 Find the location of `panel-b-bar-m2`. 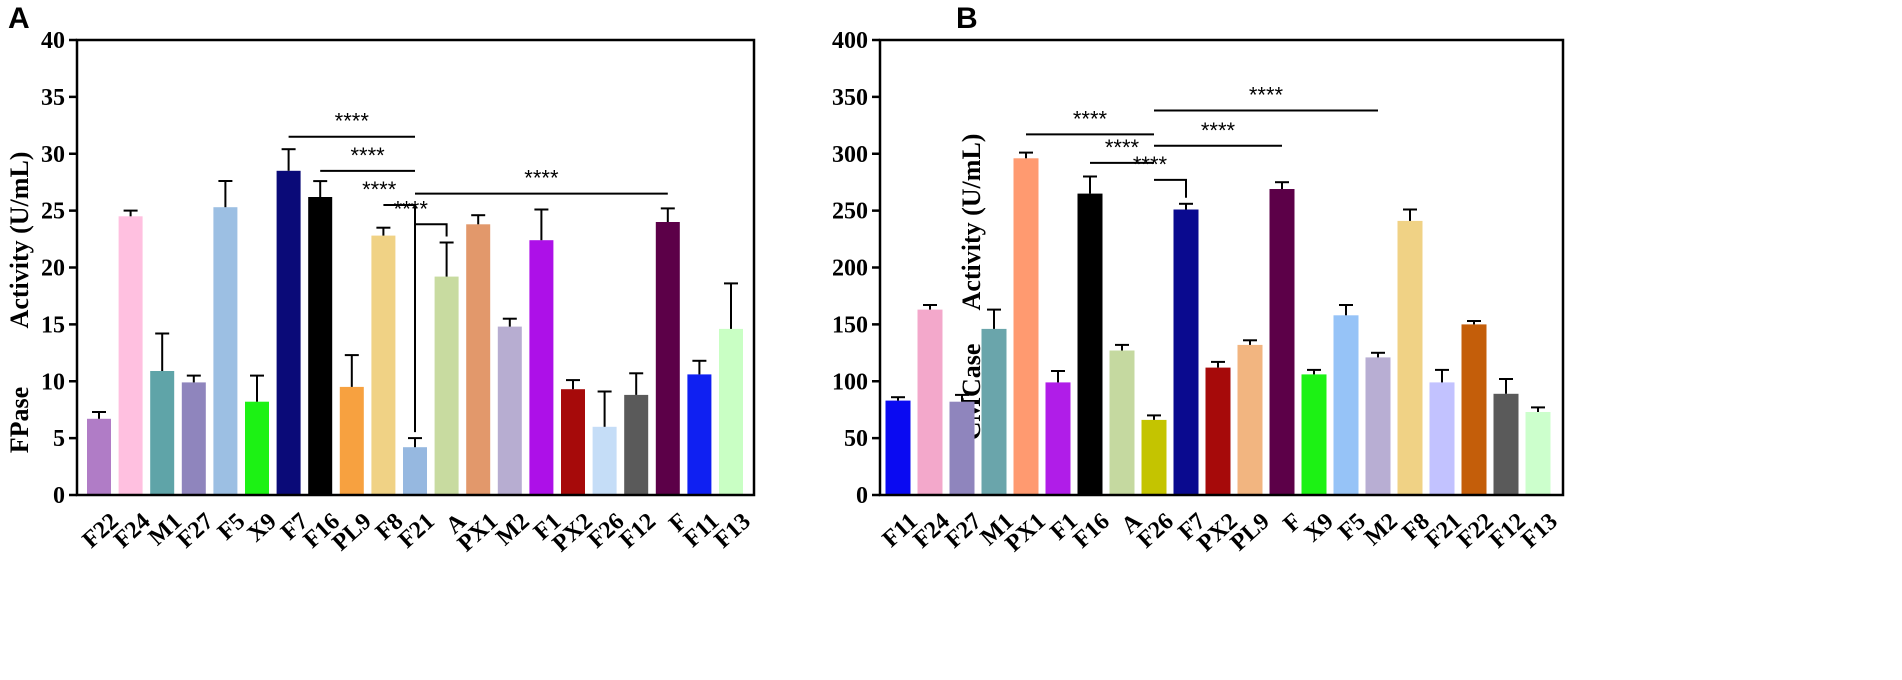

panel-b-bar-m2 is located at coordinates (1378, 426).